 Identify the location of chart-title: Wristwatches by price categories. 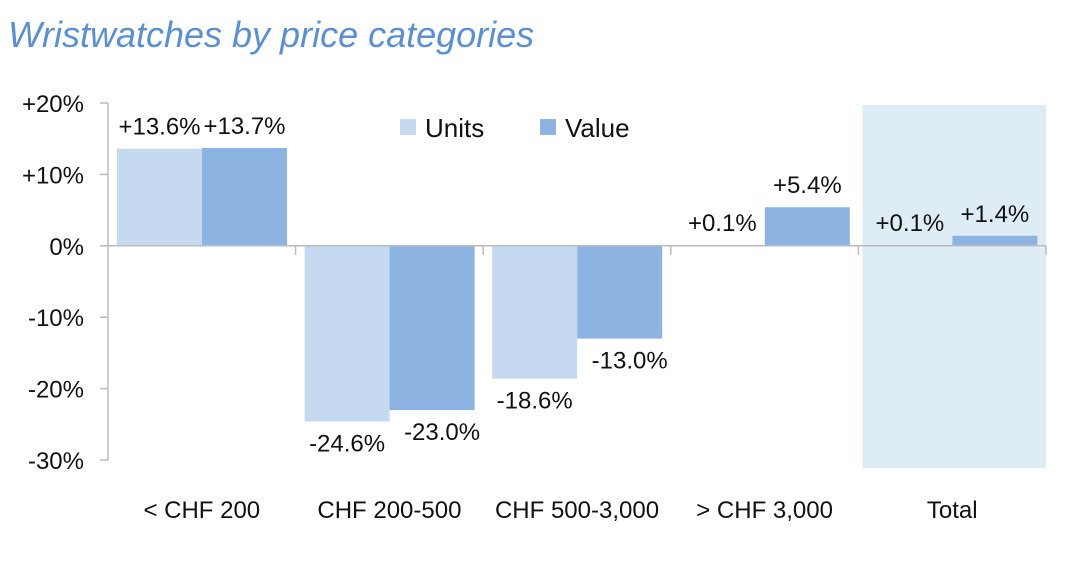
(271, 34).